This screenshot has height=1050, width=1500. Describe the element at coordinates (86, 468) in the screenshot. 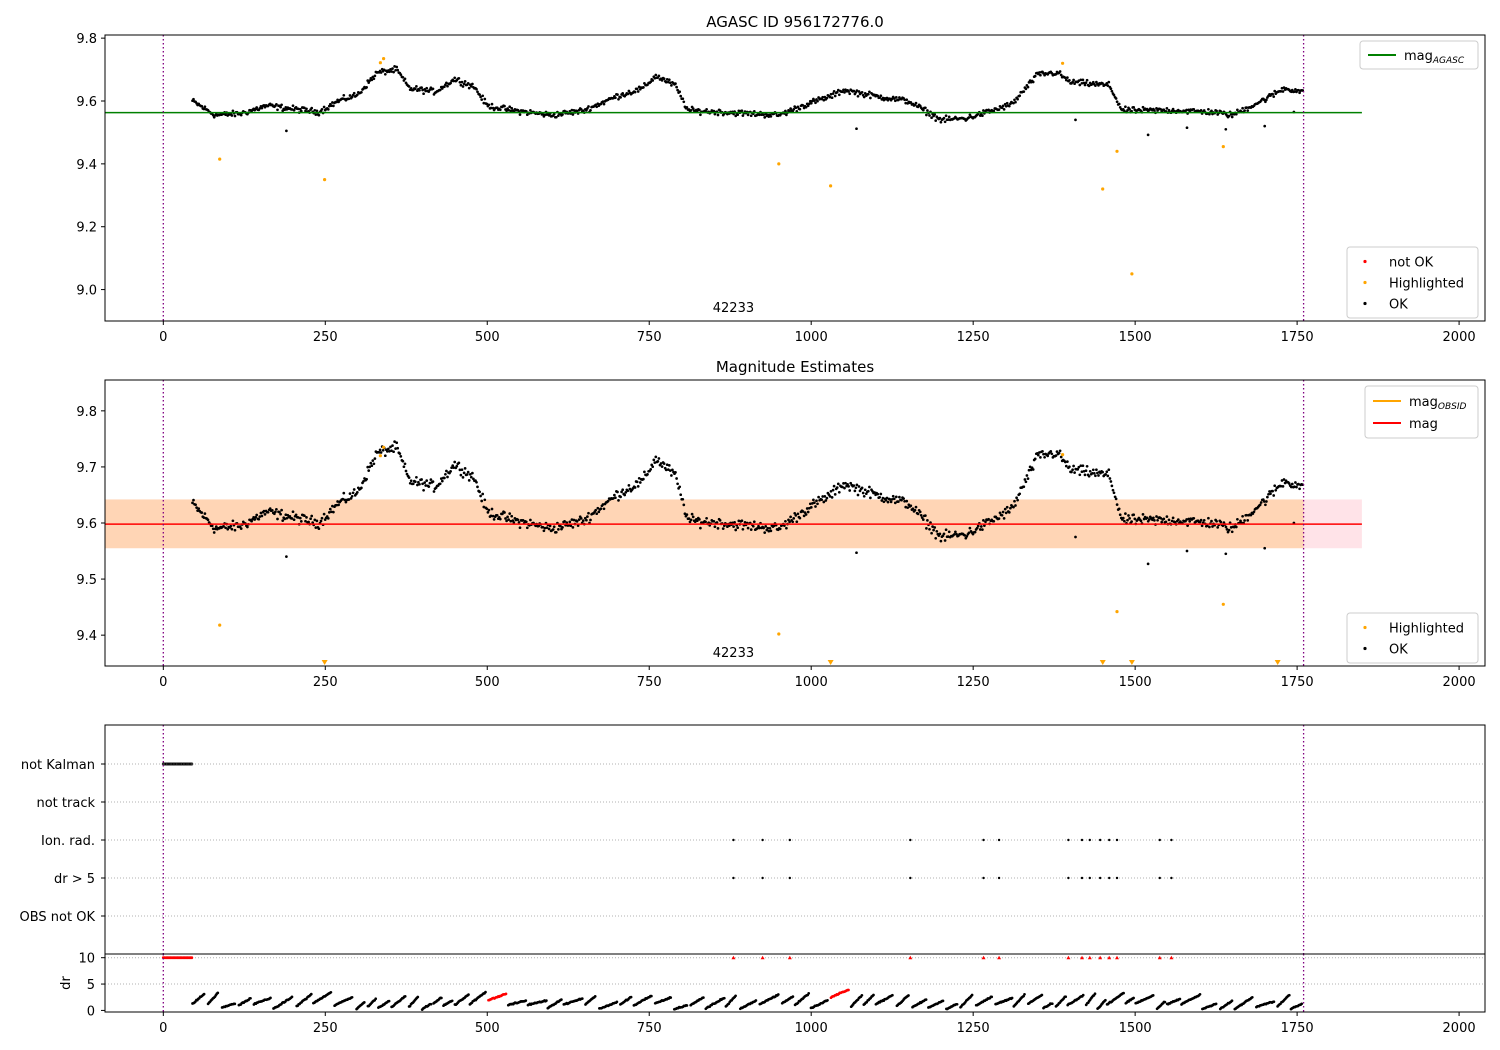

I see `y-tick-label: 9.7` at that location.